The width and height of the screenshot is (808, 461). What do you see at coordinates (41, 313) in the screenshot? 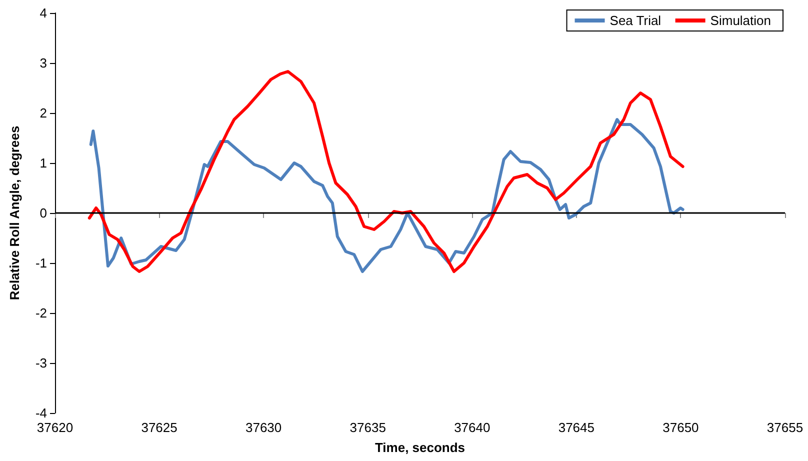
I see `y-tick-label: -2` at bounding box center [41, 313].